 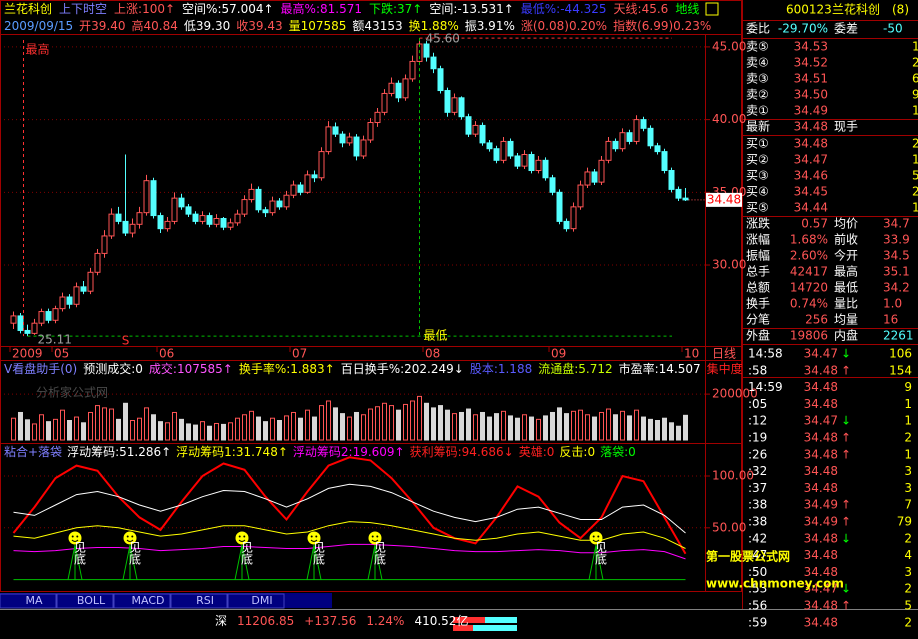 What do you see at coordinates (757, 555) in the screenshot?
I see `tick-time: :47` at bounding box center [757, 555].